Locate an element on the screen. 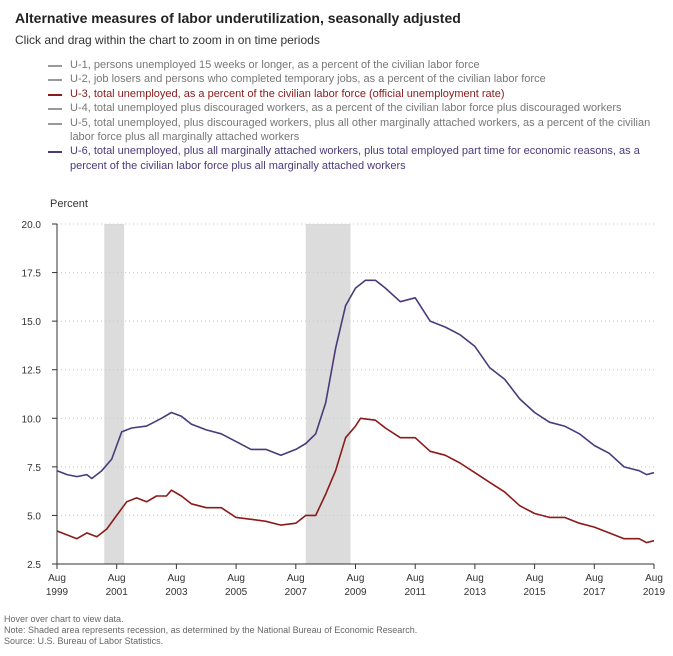  y-tick-label: 15.0 is located at coordinates (32, 322).